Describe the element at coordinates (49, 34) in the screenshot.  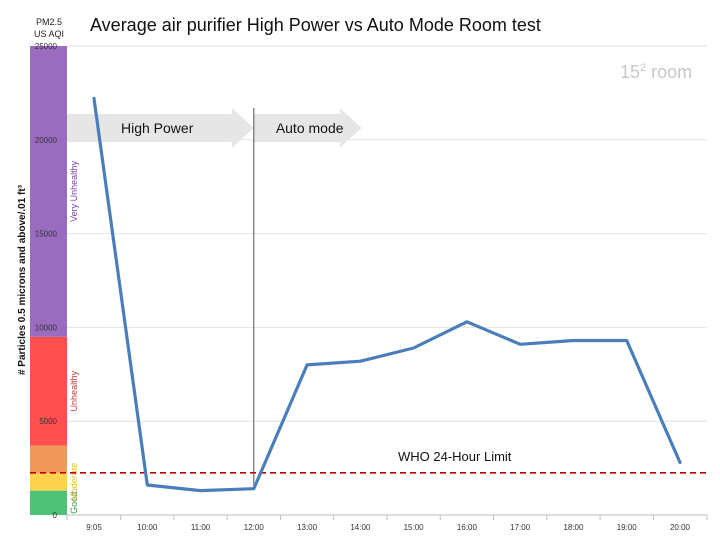
I see `aqi-header-line2: US AQI` at that location.